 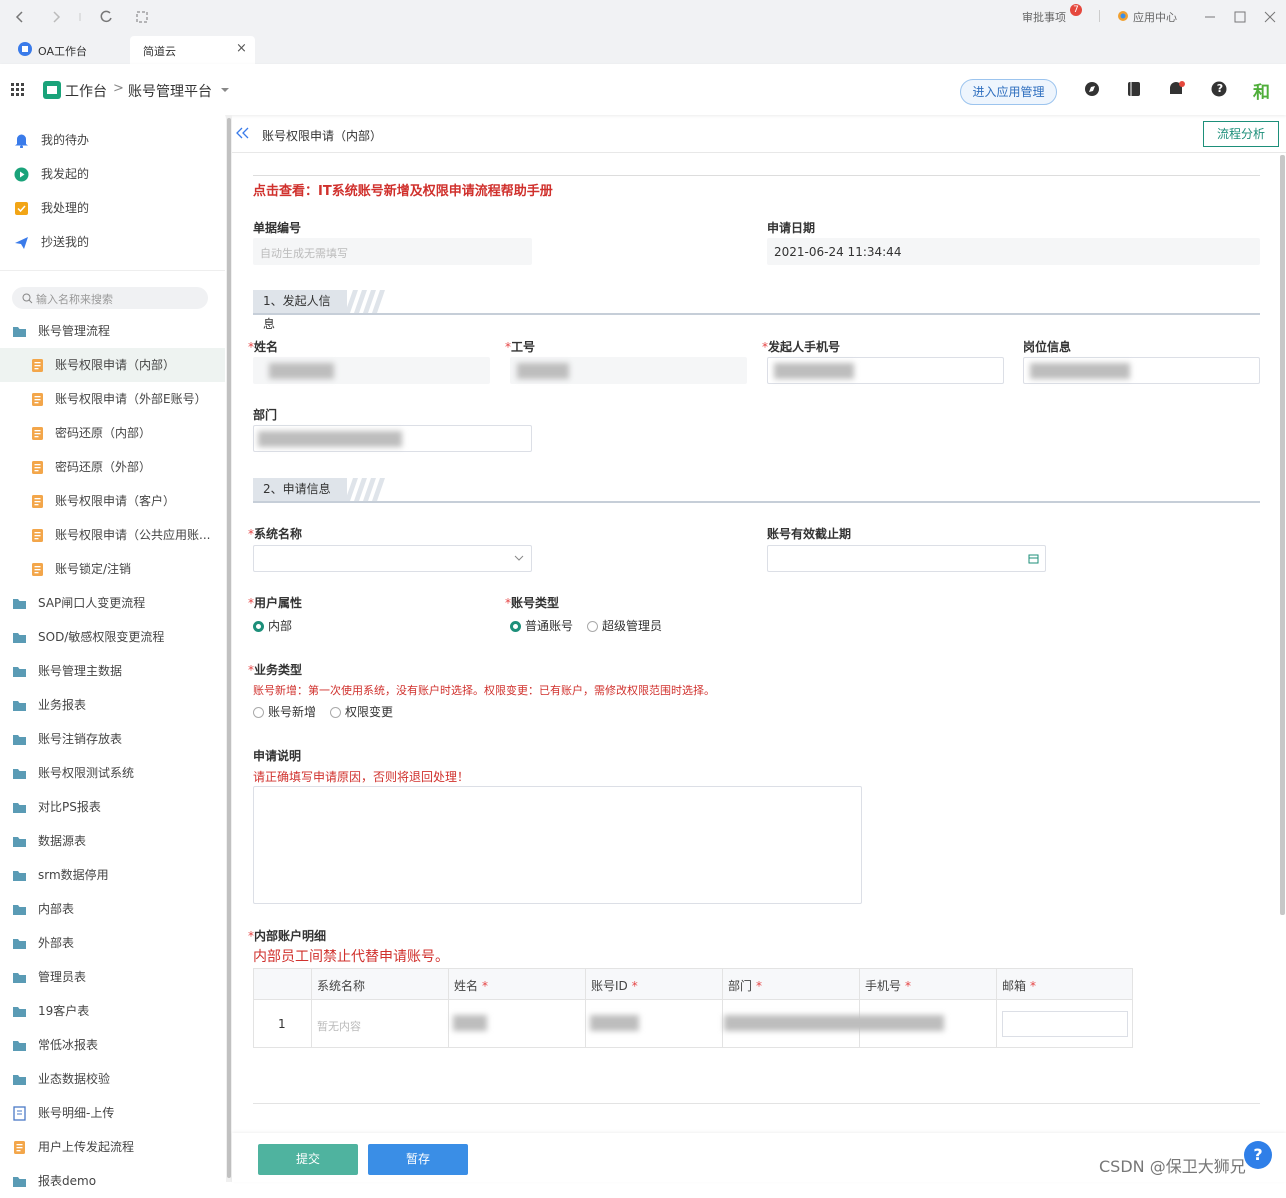 What do you see at coordinates (278, 670) in the screenshot?
I see `label-text: 业务类型` at bounding box center [278, 670].